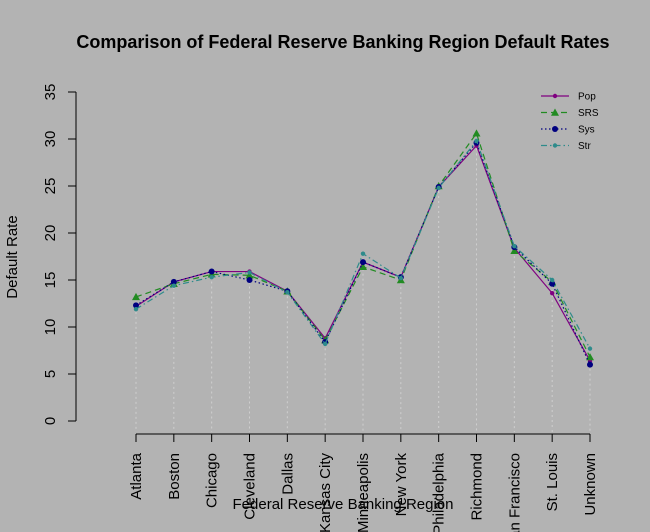 The height and width of the screenshot is (532, 650). I want to click on x-tick-label: Philadelphia, so click(439, 492).